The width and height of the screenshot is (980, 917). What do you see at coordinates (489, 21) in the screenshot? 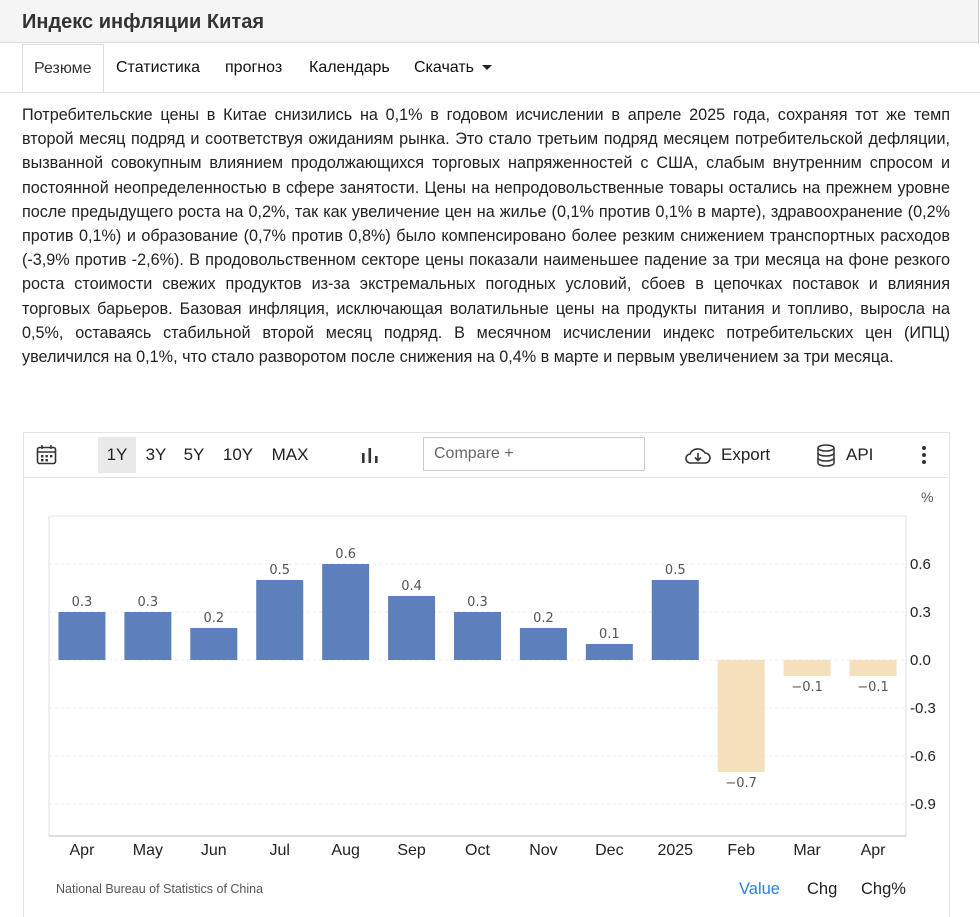
I see `header-bar: Индекс инфляции Китая` at bounding box center [489, 21].